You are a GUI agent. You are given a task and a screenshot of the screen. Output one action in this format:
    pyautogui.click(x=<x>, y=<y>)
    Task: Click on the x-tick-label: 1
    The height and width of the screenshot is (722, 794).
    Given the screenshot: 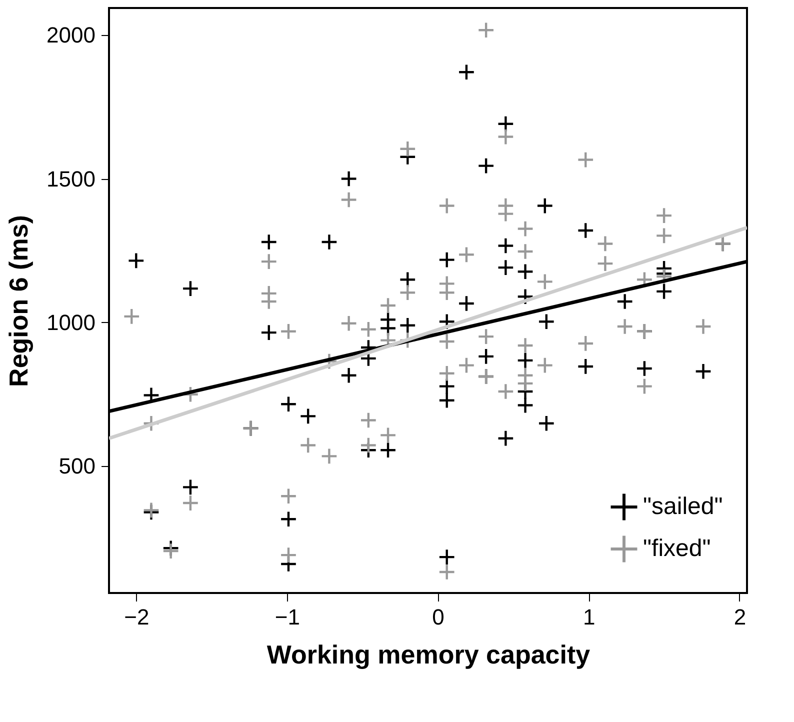 What is the action you would take?
    pyautogui.click(x=589, y=617)
    